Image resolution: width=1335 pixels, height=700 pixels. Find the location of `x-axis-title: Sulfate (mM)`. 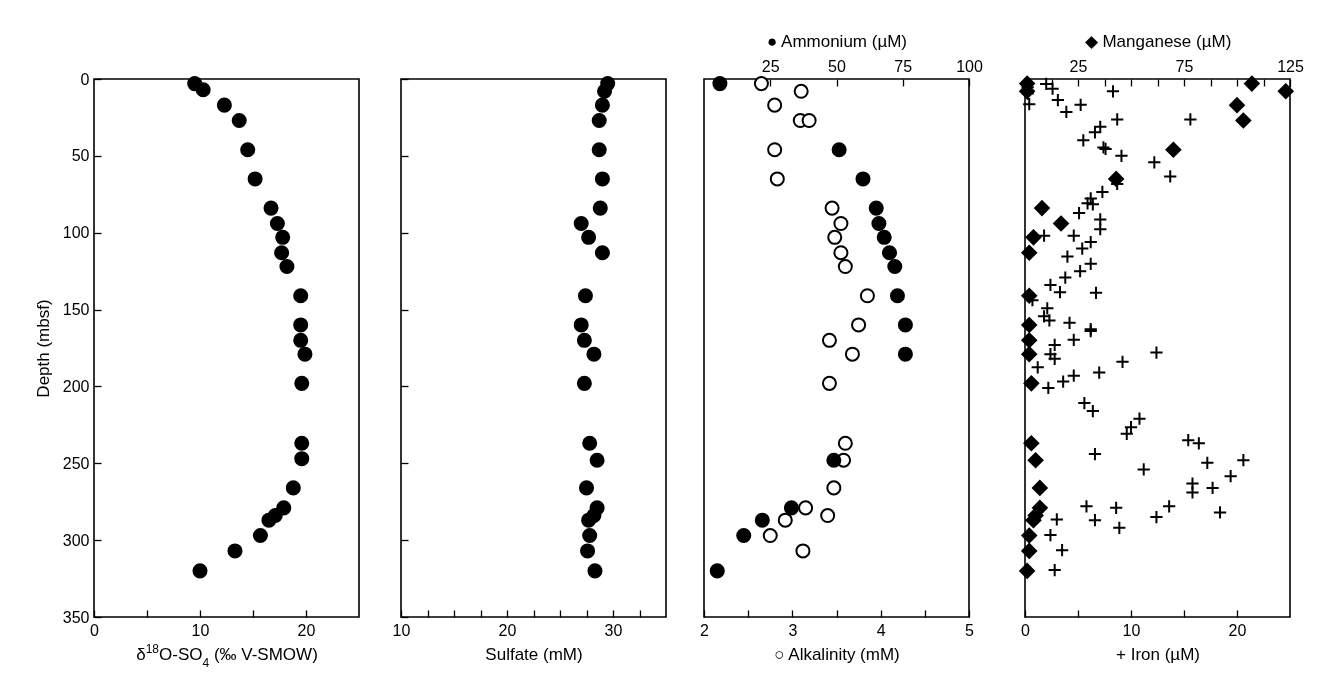

x-axis-title: Sulfate (mM) is located at coordinates (534, 654).